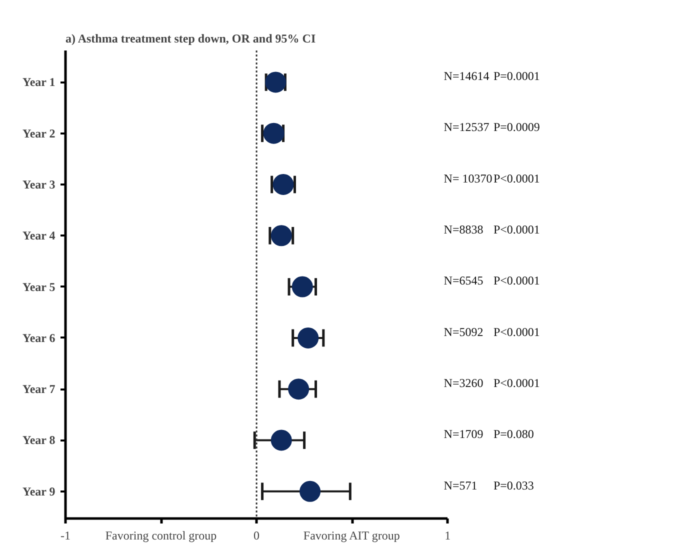 This screenshot has width=684, height=545. What do you see at coordinates (513, 485) in the screenshot?
I see `text: P=0.033` at bounding box center [513, 485].